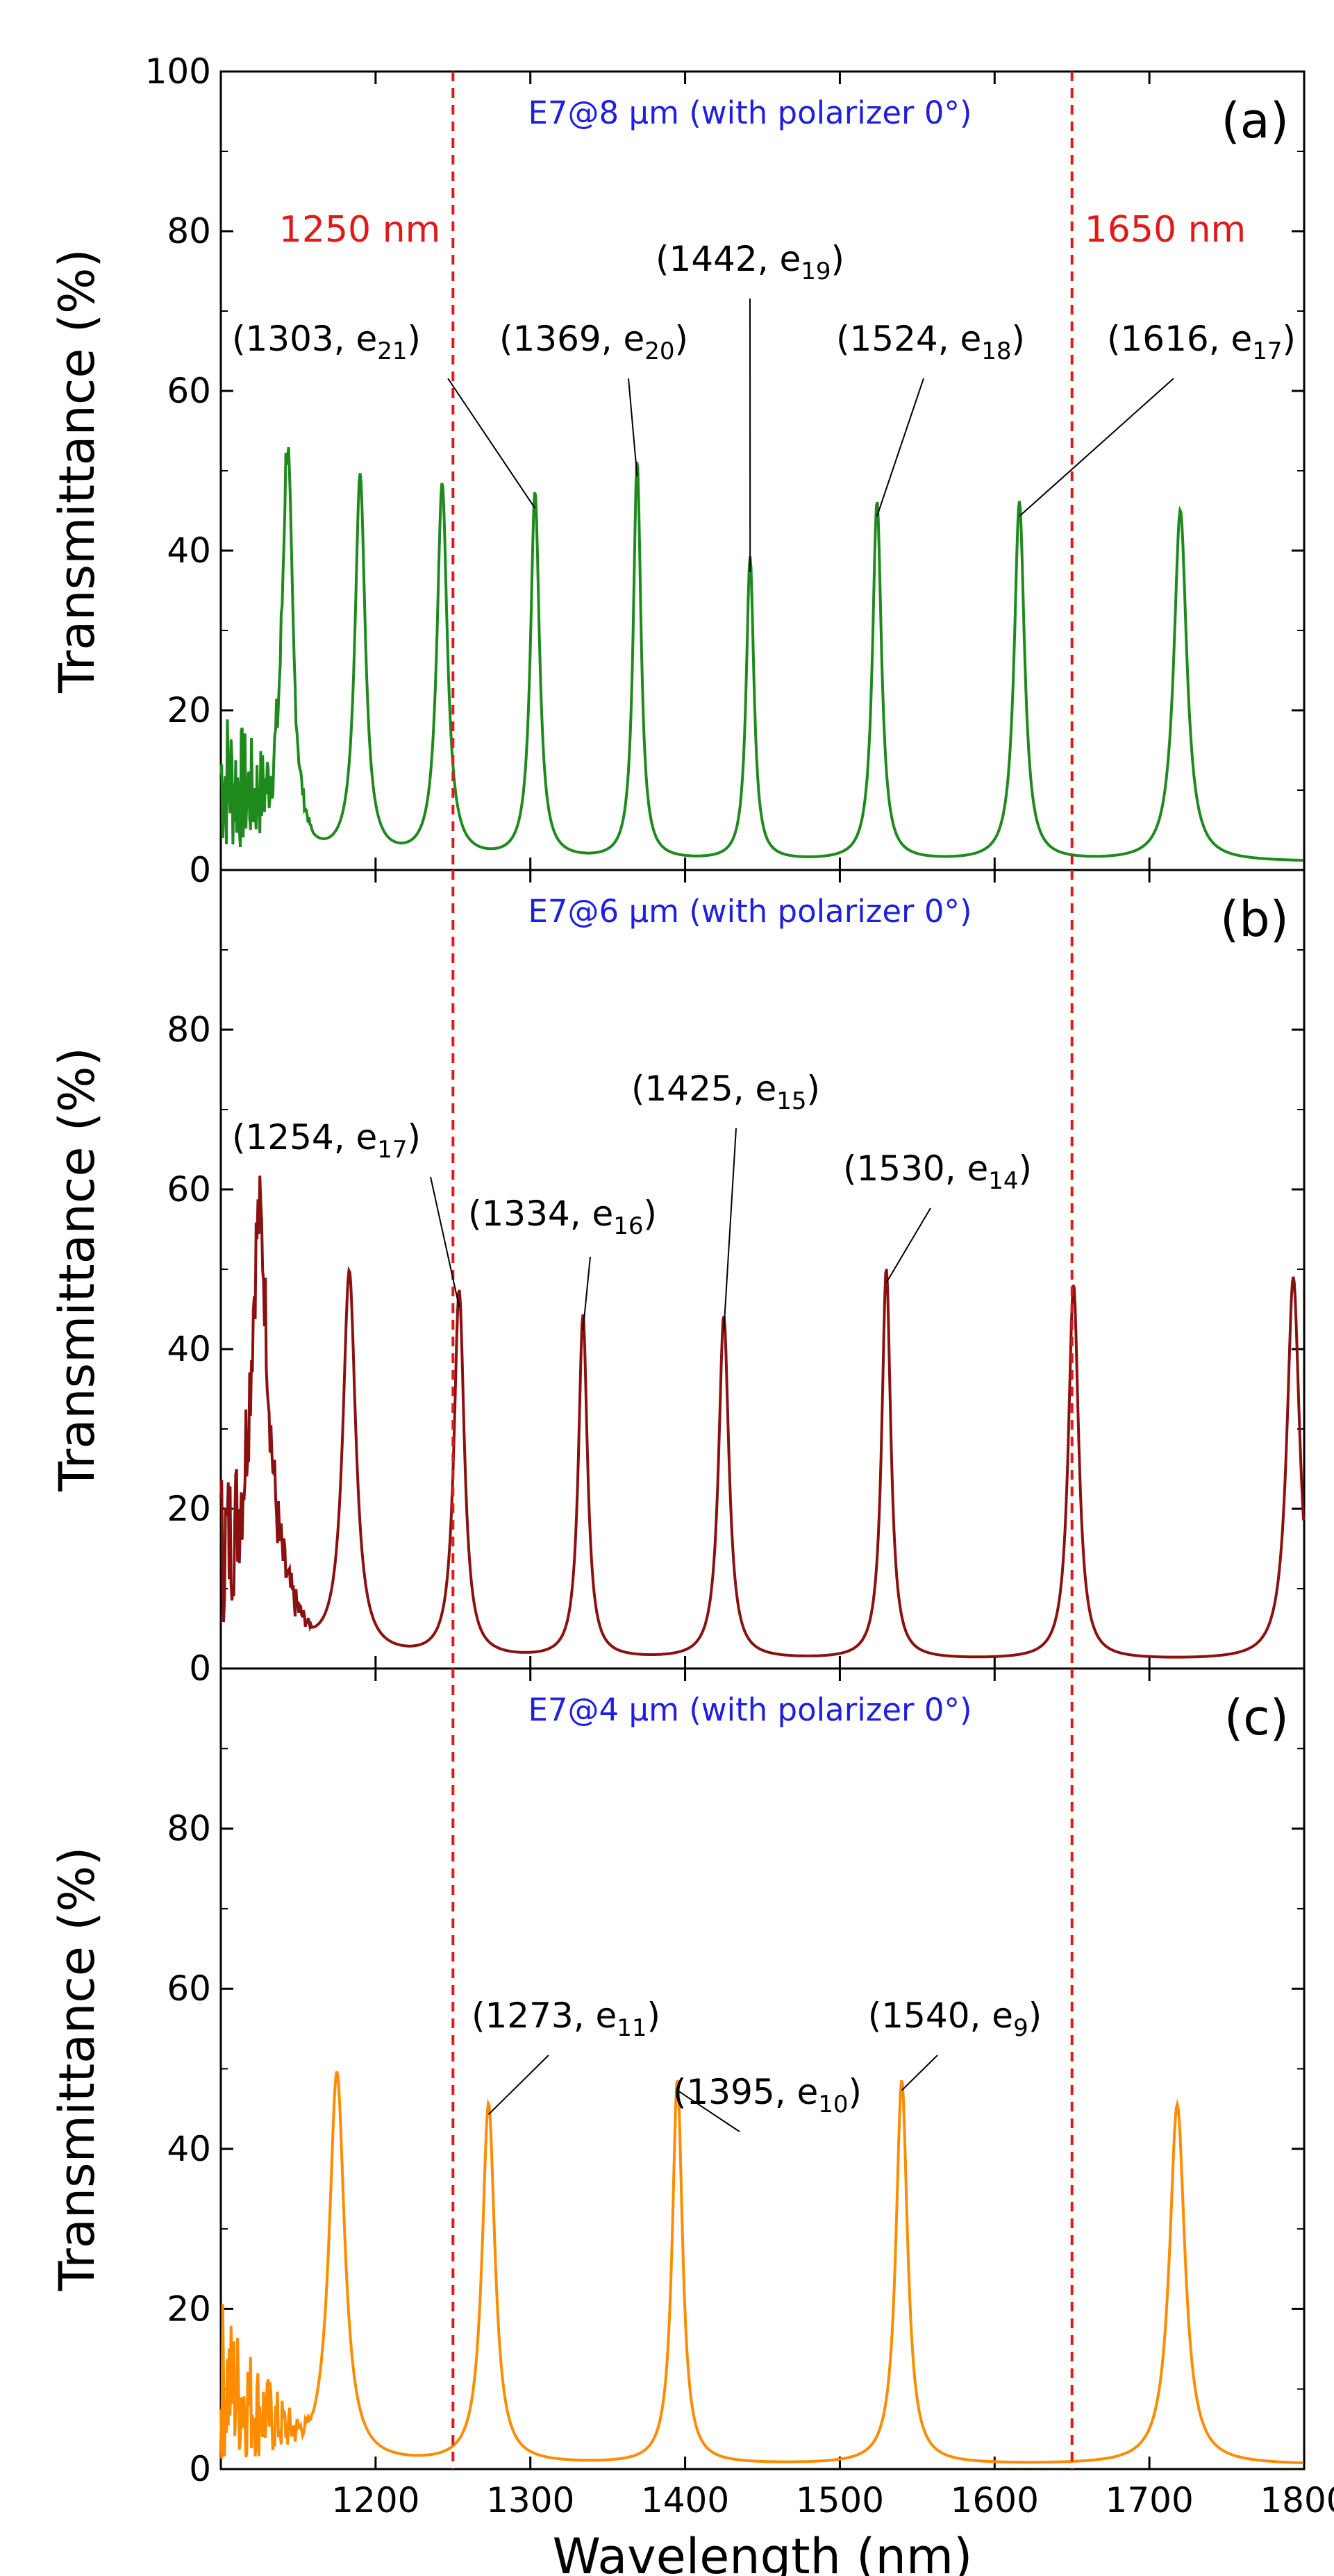  What do you see at coordinates (840, 2500) in the screenshot?
I see `x-tick-label: 1500` at bounding box center [840, 2500].